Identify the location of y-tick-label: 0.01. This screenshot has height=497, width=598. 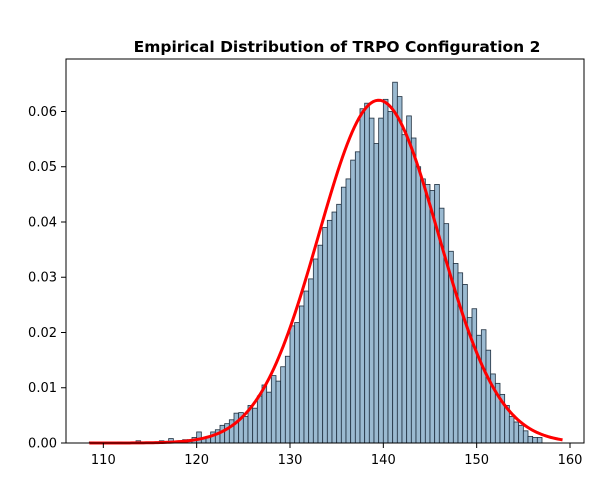
(42, 388).